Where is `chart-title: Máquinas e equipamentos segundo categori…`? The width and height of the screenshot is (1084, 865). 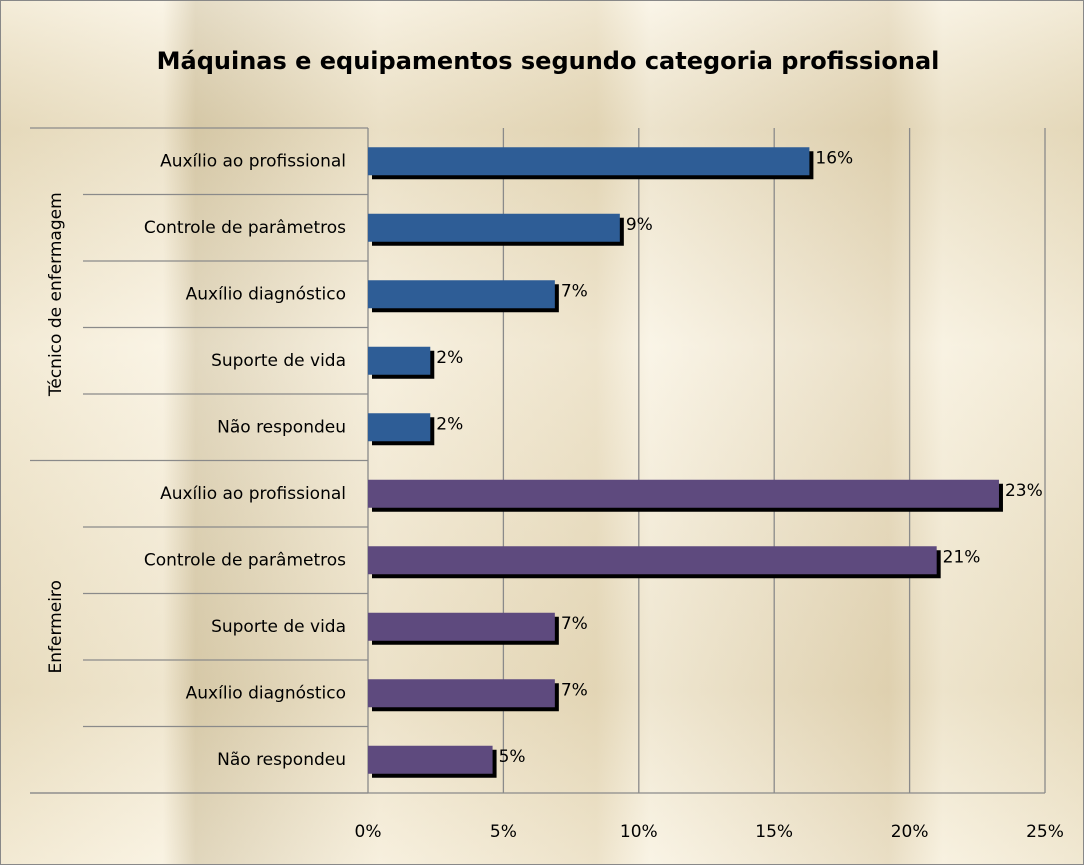
chart-title: Máquinas e equipamentos segundo categori… is located at coordinates (548, 61).